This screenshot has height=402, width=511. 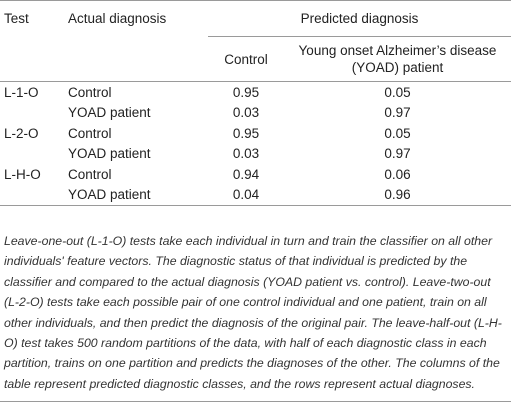 I want to click on header-control: Control, so click(x=246, y=59).